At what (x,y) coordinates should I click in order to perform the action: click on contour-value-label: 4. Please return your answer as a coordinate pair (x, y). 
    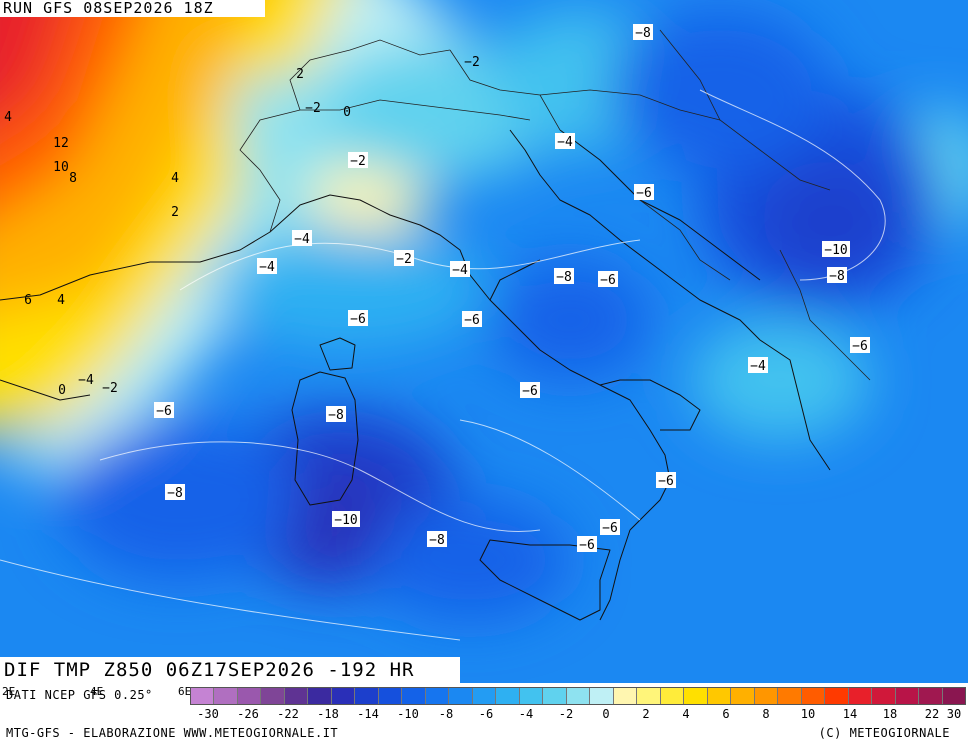
    Looking at the image, I should click on (175, 178).